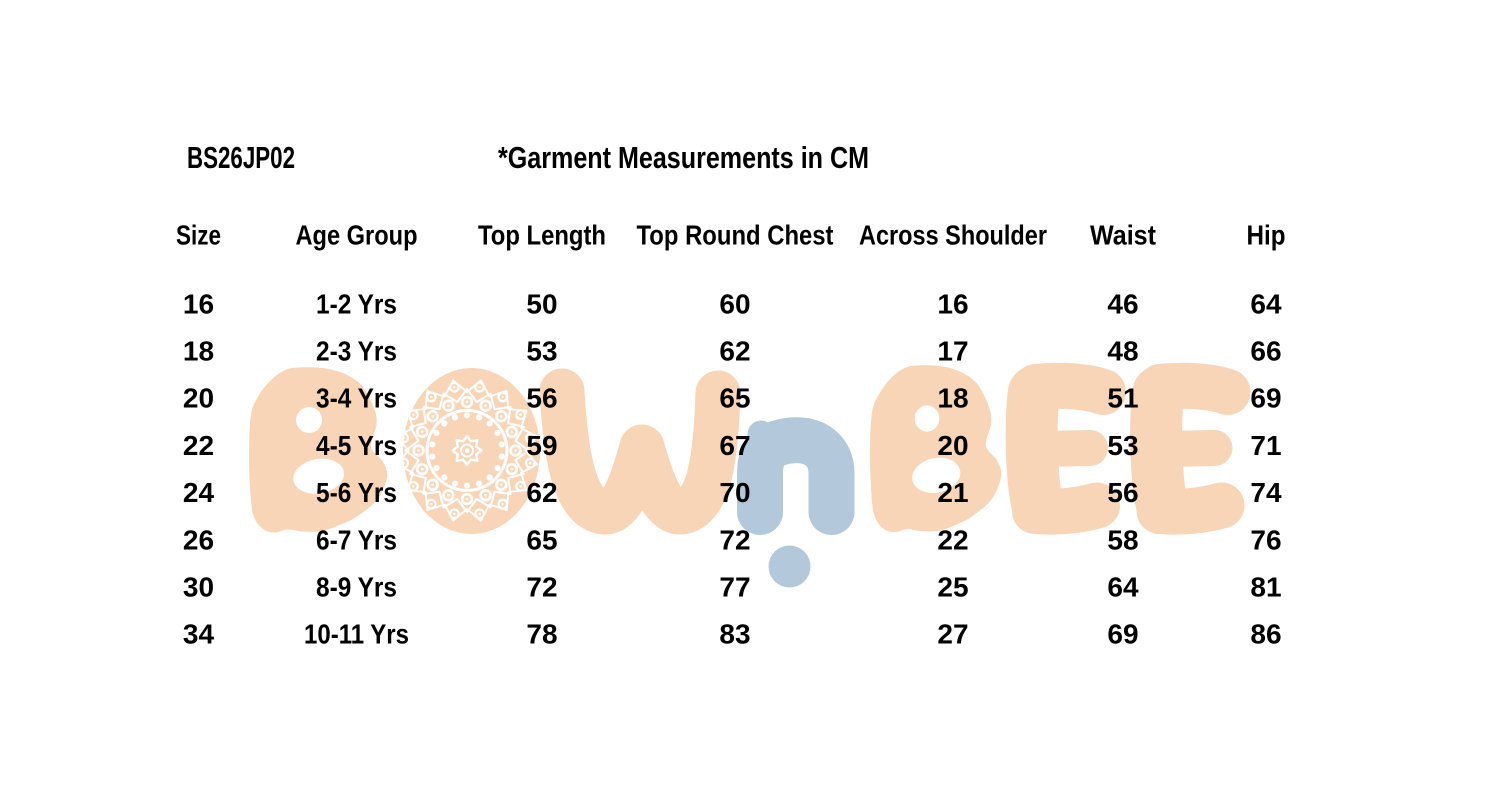  Describe the element at coordinates (1122, 303) in the screenshot. I see `svg-text: 46` at that location.